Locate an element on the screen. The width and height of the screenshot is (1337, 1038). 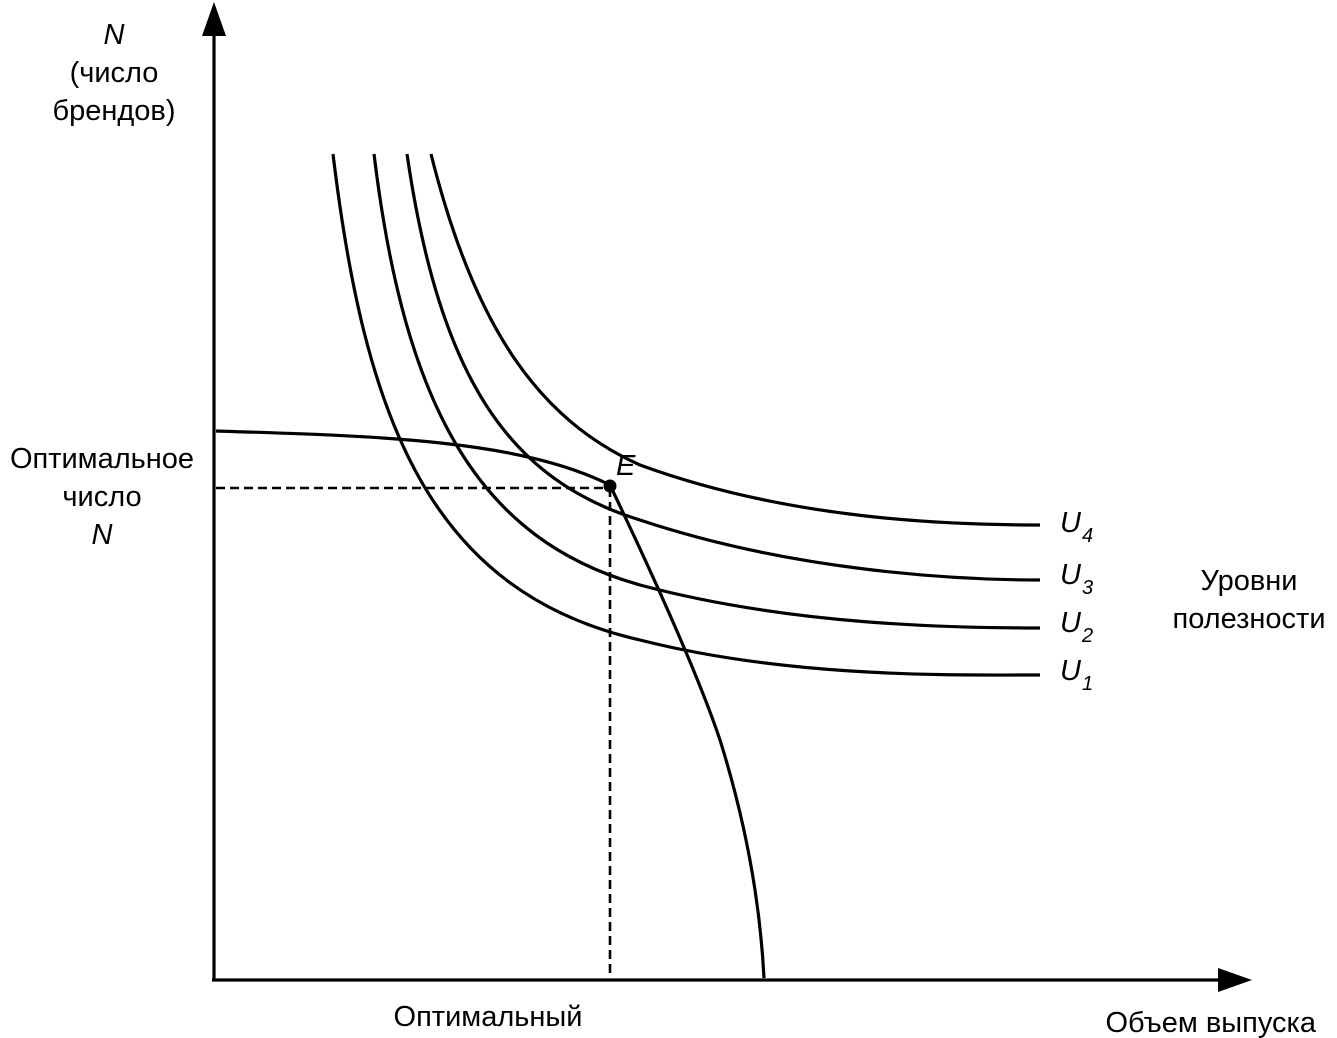
y-axis-label-line2: брендов) is located at coordinates (114, 111).